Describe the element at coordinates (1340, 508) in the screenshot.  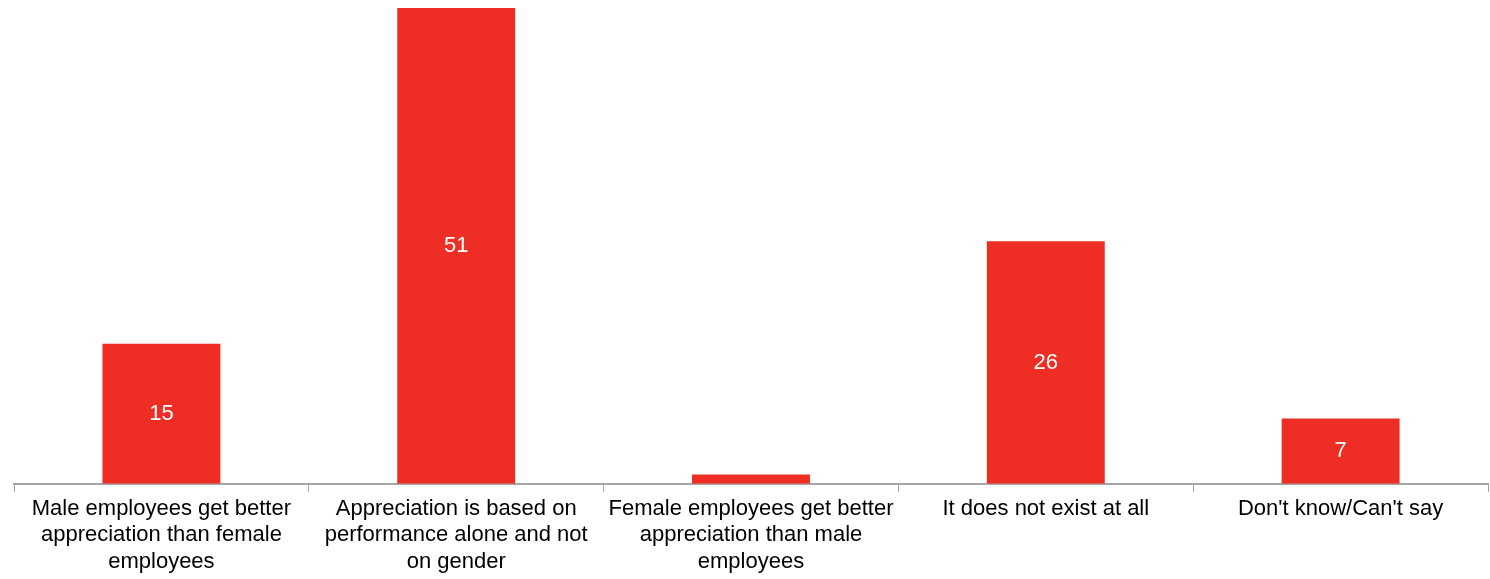
I see `x-tick-label: Don't know/Can't say` at that location.